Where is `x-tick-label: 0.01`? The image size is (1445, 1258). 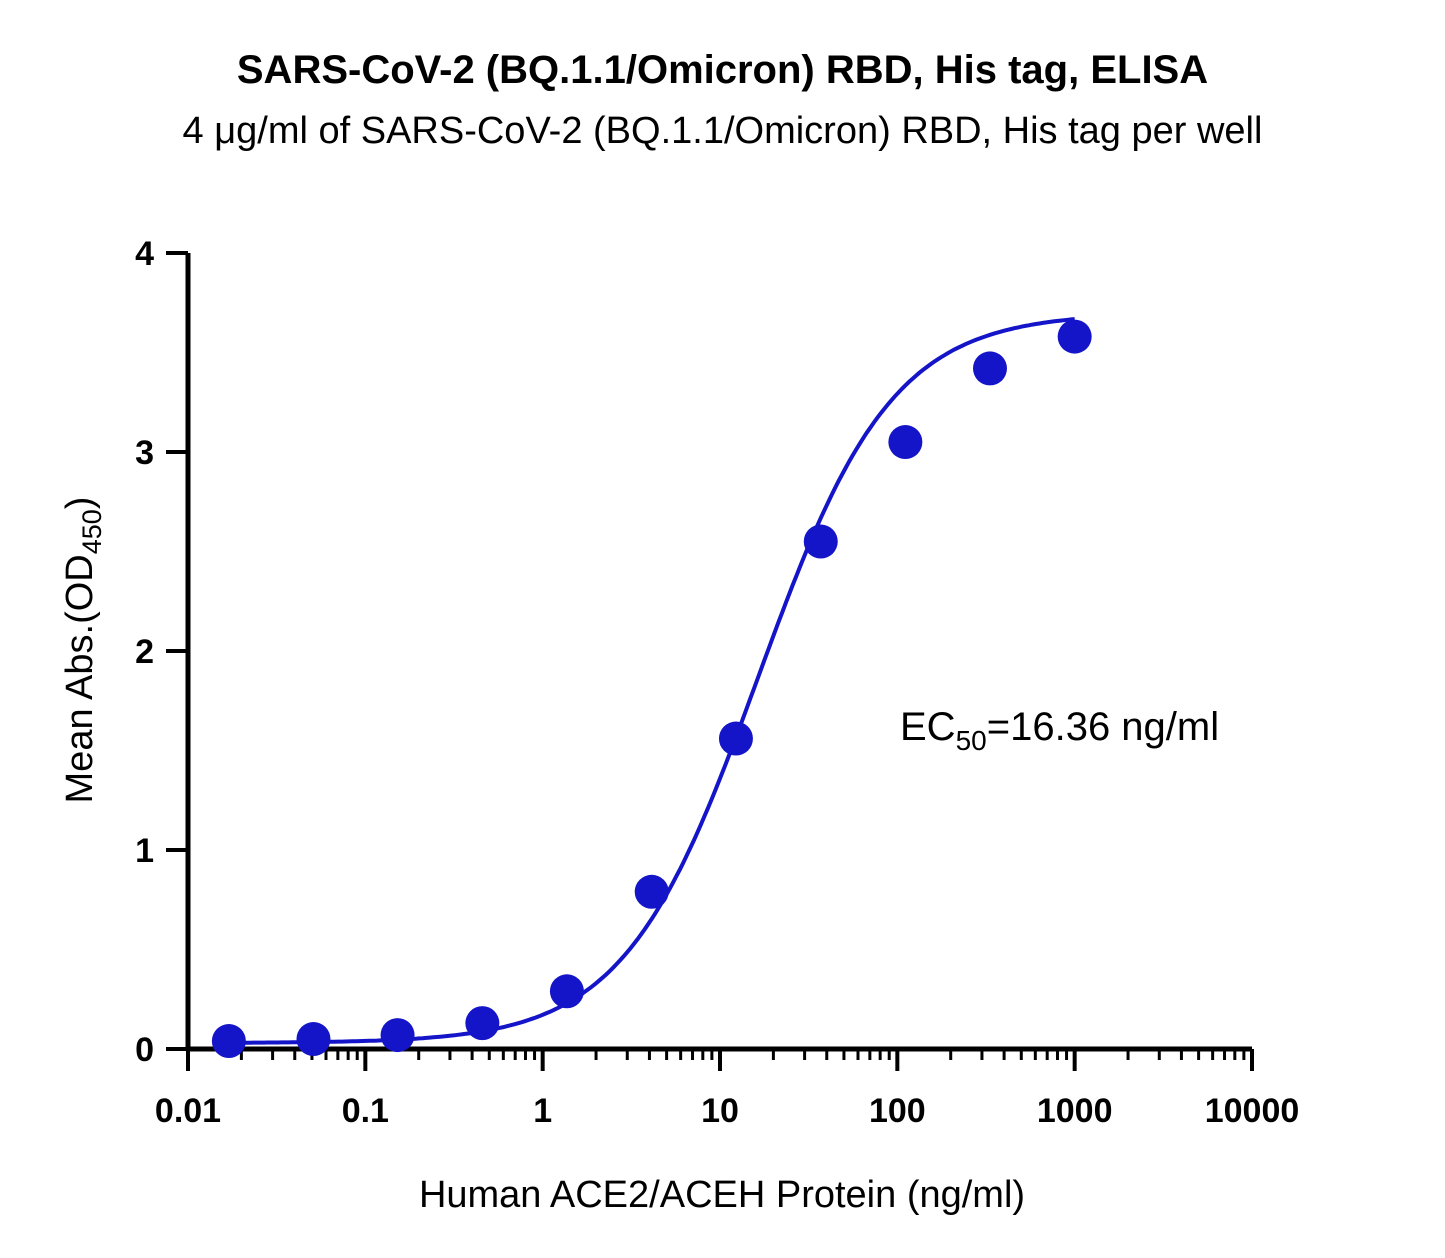 x-tick-label: 0.01 is located at coordinates (188, 1111).